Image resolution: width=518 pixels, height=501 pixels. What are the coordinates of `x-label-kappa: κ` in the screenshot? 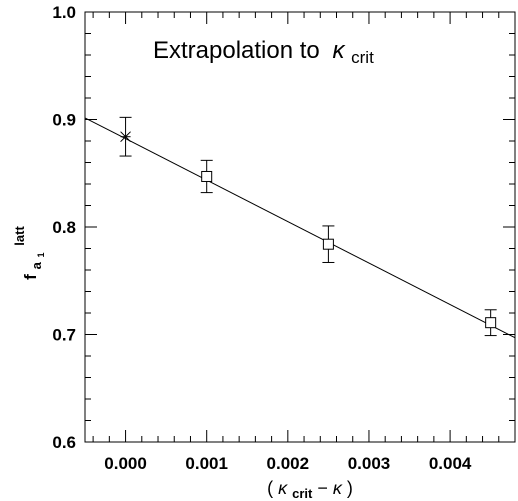 It's located at (283, 488).